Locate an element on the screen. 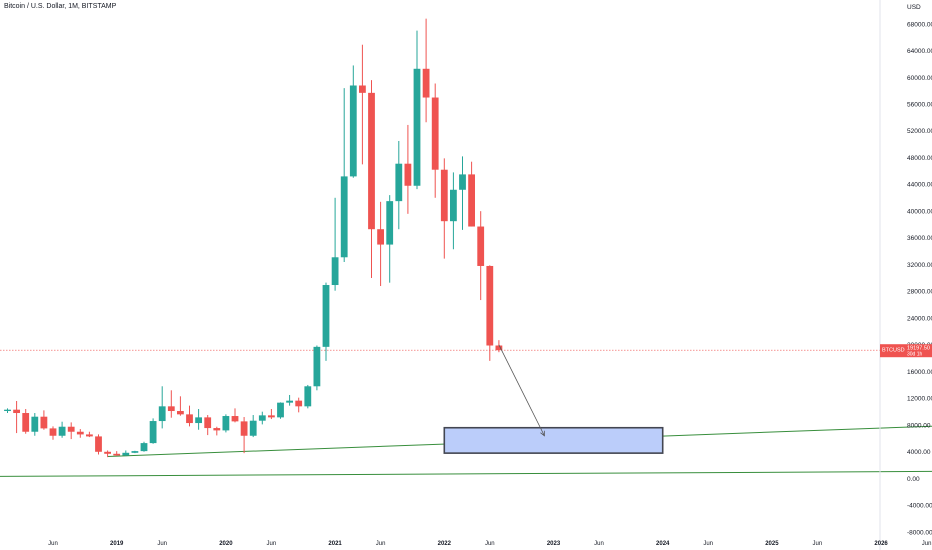 The image size is (932, 550). y-tick-label: 12000.00 is located at coordinates (919, 399).